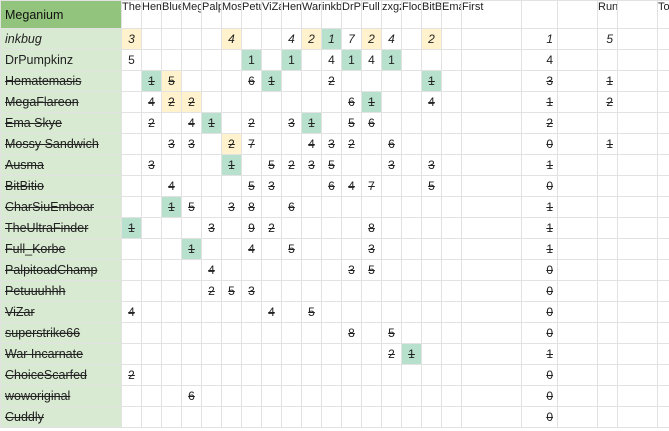  What do you see at coordinates (311, 14) in the screenshot?
I see `column-header-cell: War` at bounding box center [311, 14].